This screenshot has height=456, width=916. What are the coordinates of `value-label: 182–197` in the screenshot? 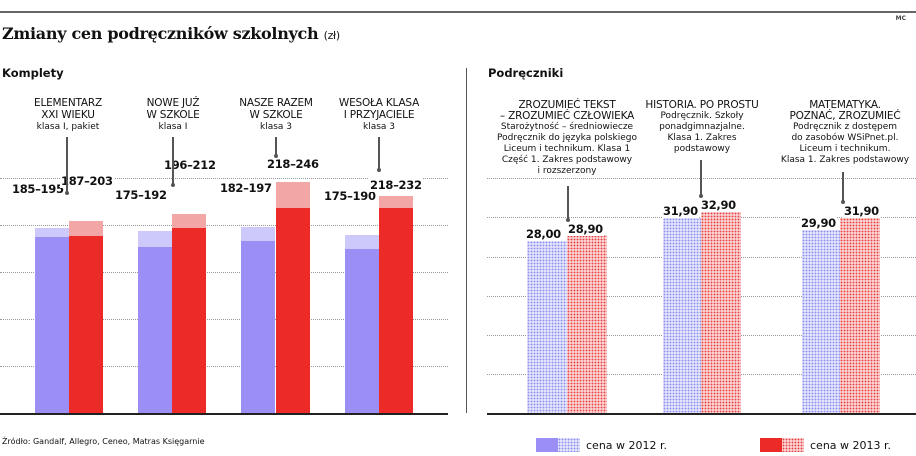 It's located at (246, 188).